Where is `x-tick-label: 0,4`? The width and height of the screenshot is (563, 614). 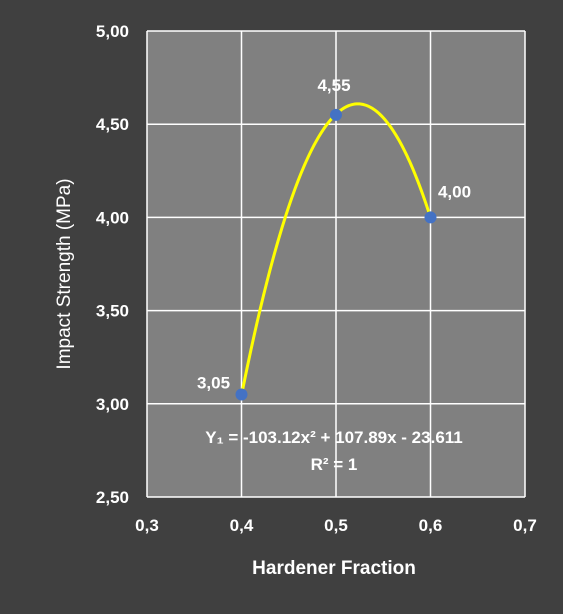 x-tick-label: 0,4 is located at coordinates (242, 525).